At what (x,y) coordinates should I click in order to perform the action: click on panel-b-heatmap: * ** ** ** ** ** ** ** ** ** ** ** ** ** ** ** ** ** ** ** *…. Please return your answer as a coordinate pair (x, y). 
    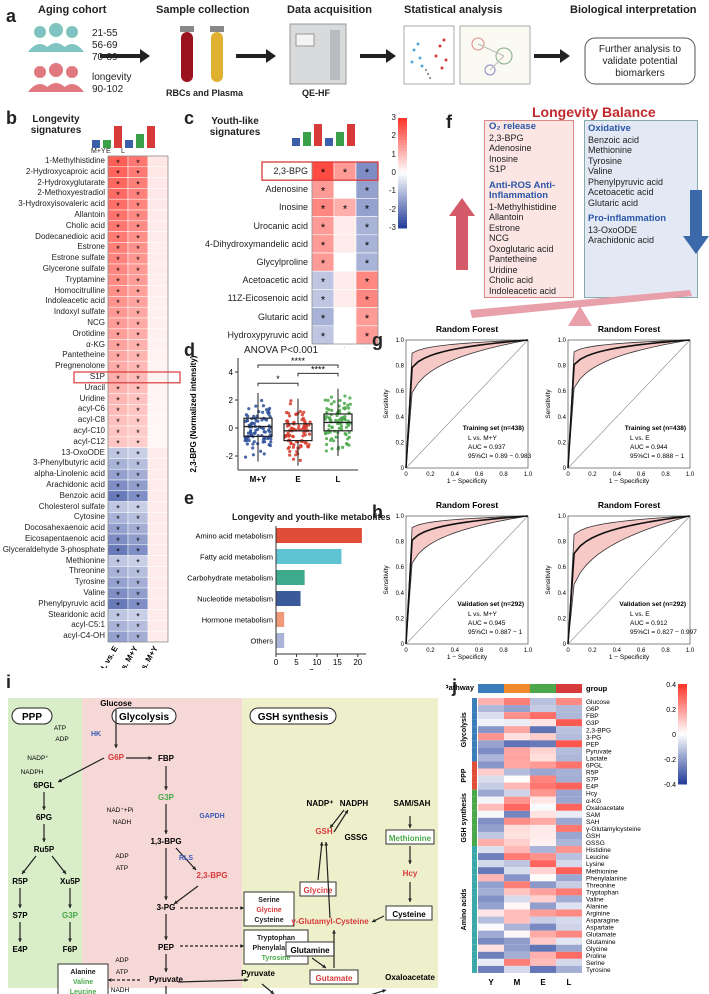
    Looking at the image, I should click on (127, 397).